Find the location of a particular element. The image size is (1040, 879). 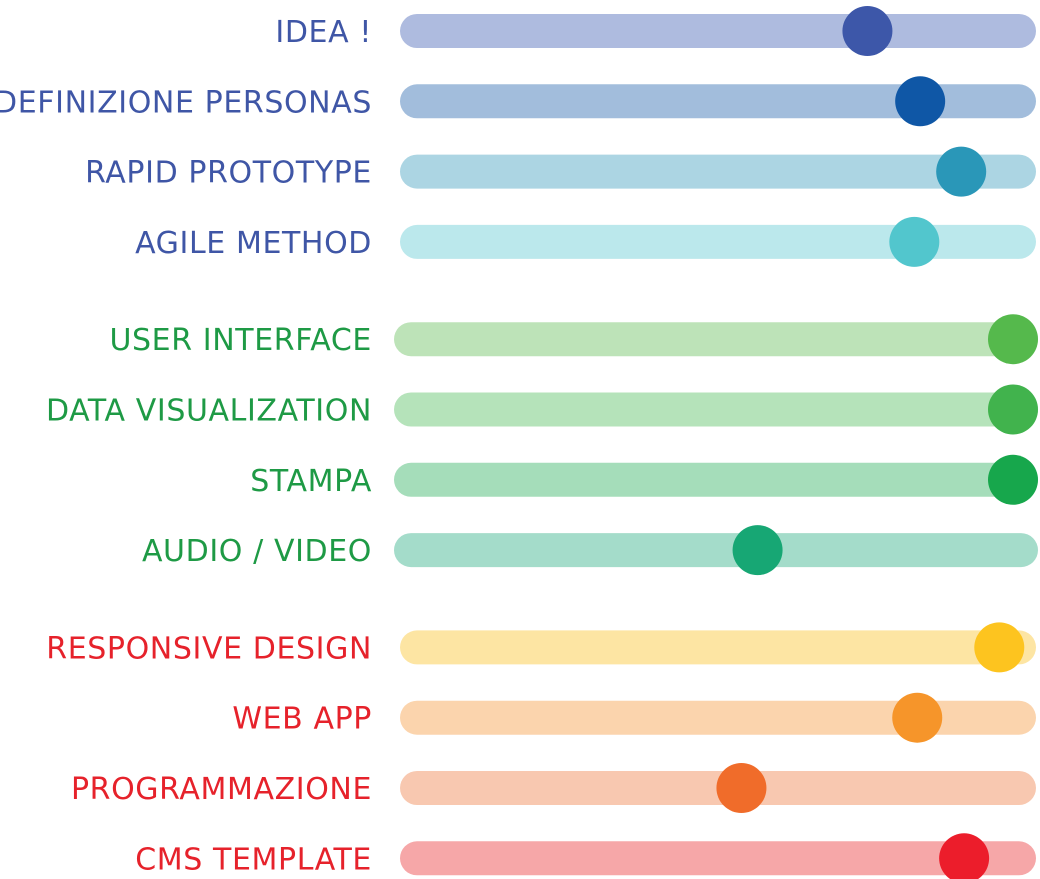

slider-row: STAMPA is located at coordinates (644, 479).